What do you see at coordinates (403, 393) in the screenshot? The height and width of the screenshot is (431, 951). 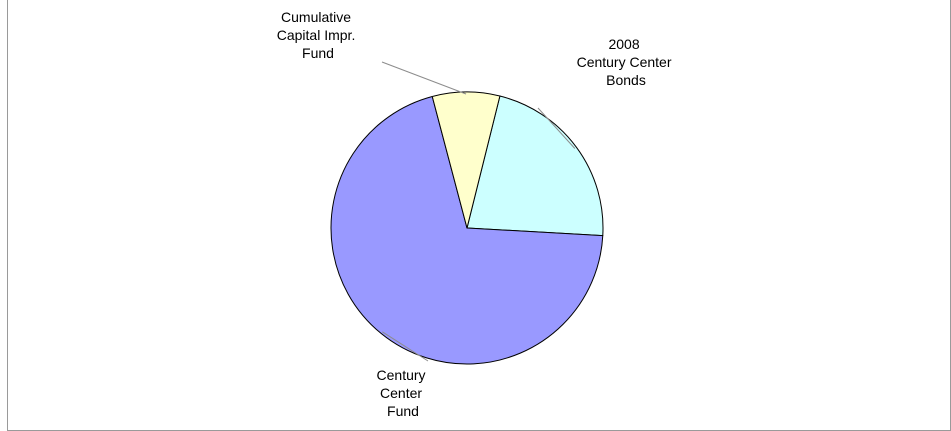 I see `label-century-center-fund: Century Center Fund` at bounding box center [403, 393].